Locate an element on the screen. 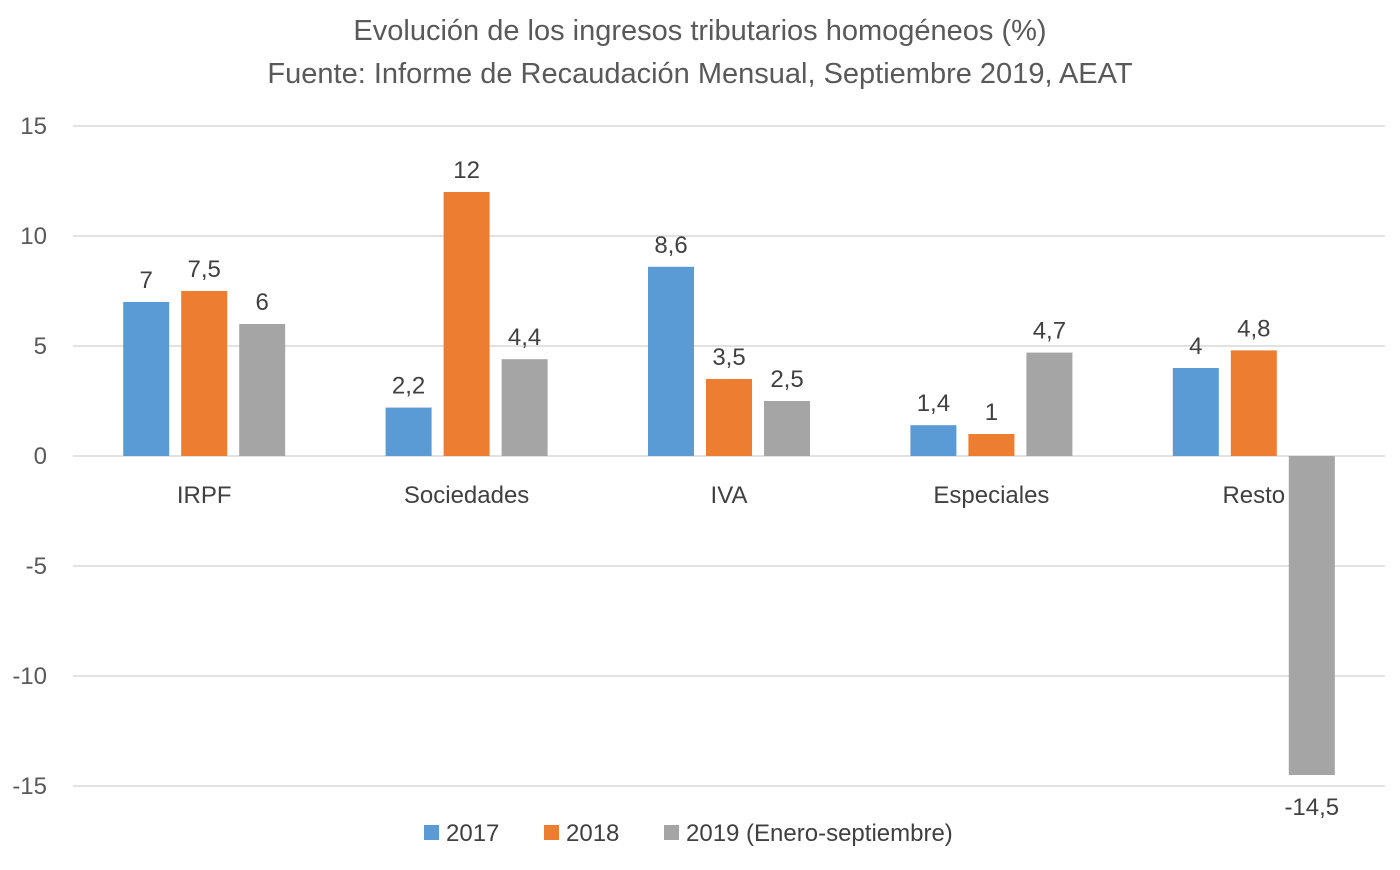 The width and height of the screenshot is (1400, 870). data-label: 7,5 is located at coordinates (204, 269).